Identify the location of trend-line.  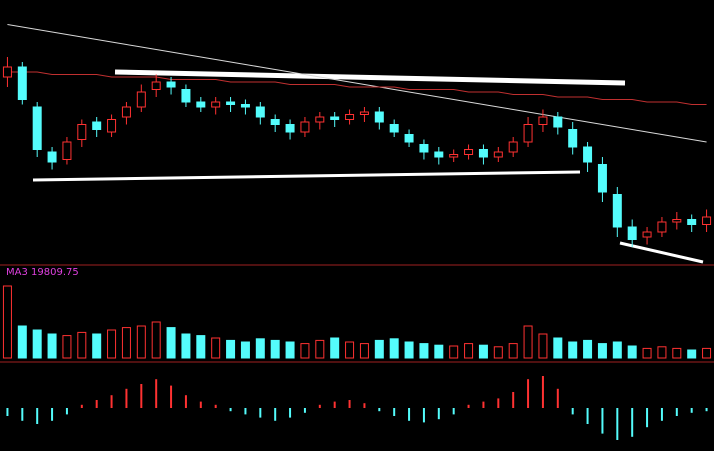
(661, 252).